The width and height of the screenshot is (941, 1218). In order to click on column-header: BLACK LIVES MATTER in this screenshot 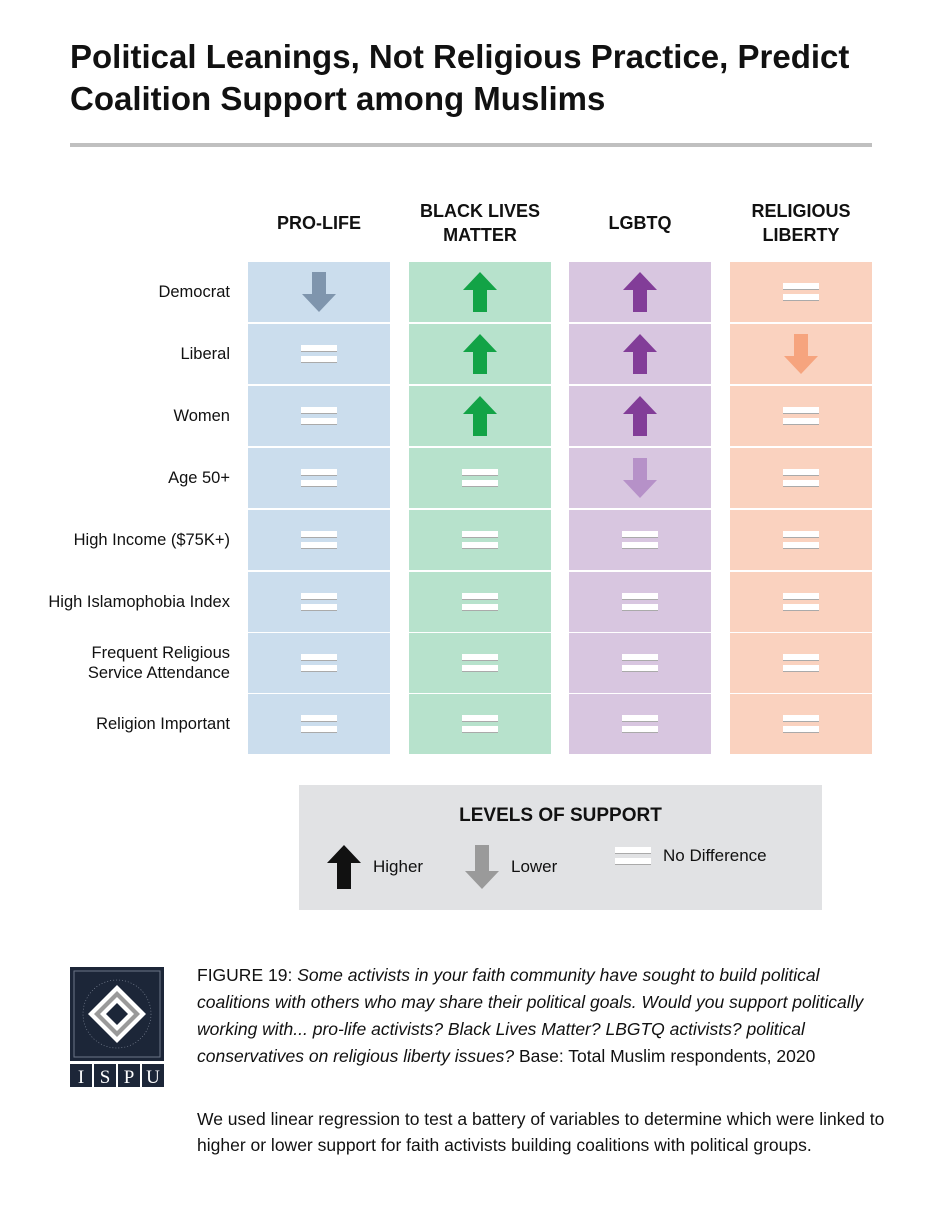, I will do `click(479, 223)`.